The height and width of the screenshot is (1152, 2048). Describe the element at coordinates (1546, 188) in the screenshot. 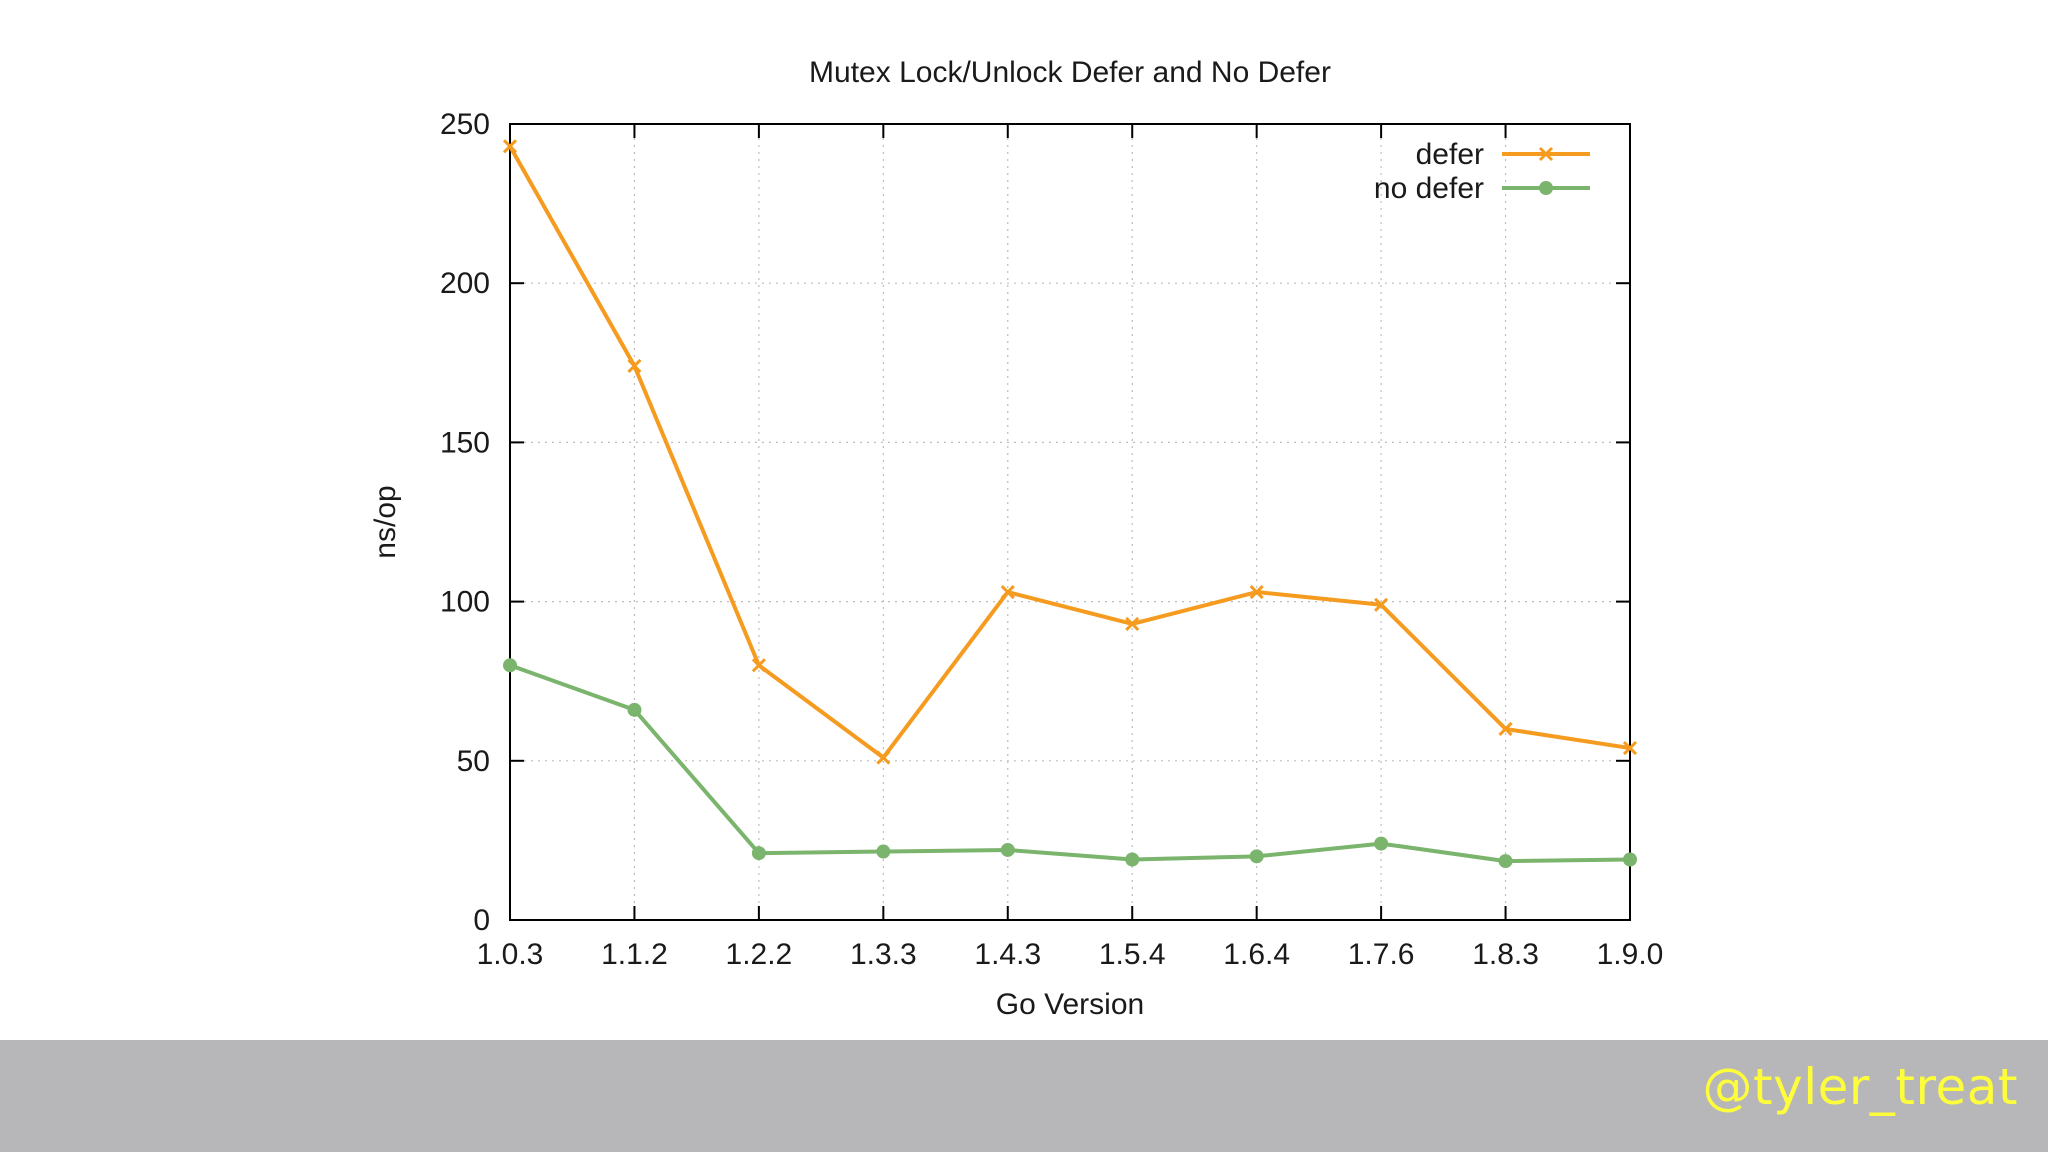

I see `legend-marker-no-defer` at that location.